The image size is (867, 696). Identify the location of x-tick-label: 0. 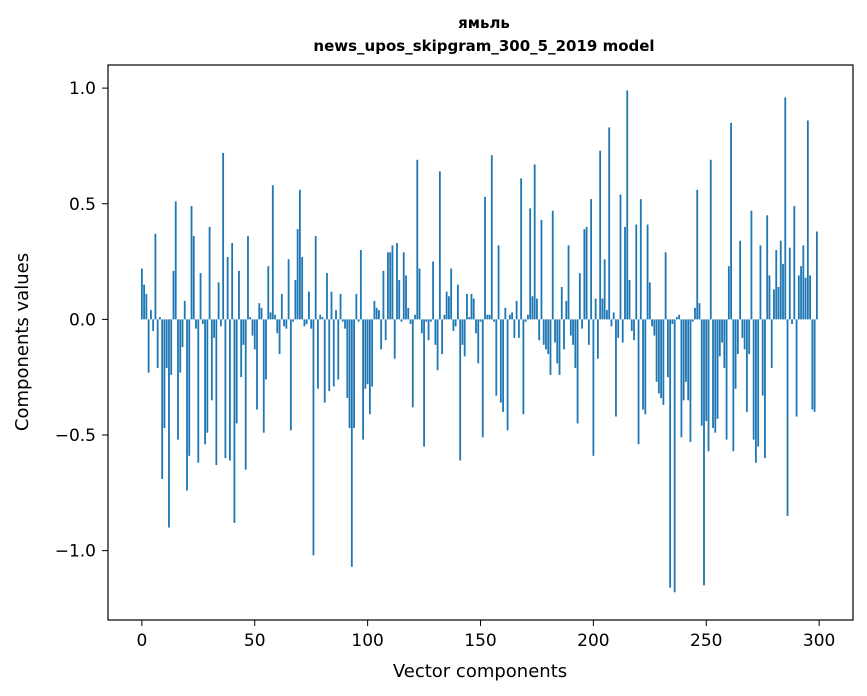
(141, 641).